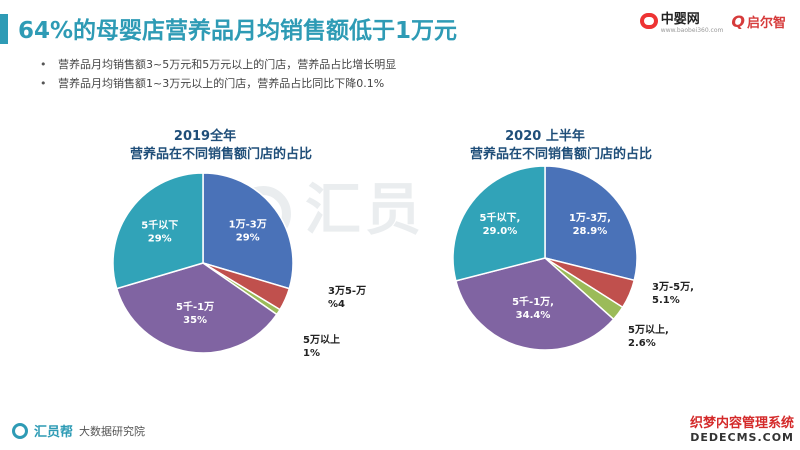 The width and height of the screenshot is (800, 450). I want to click on pie-slice-label: 5万以上, 2.6%, so click(648, 336).